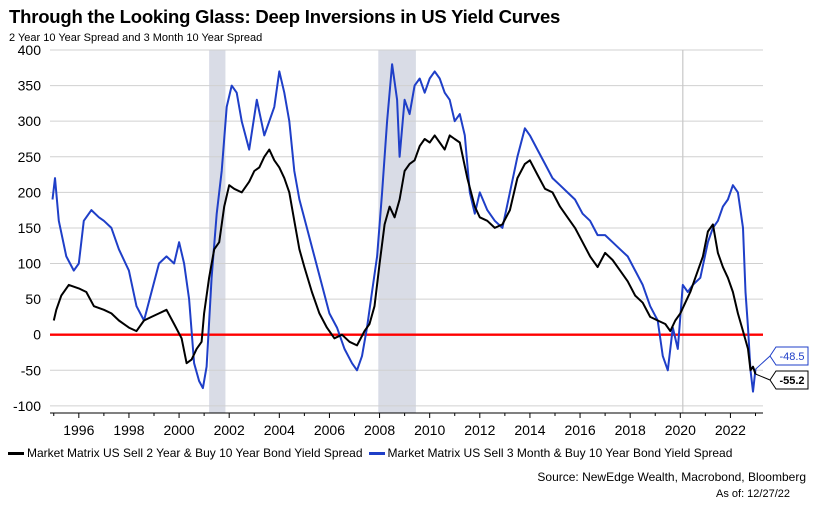 Image resolution: width=824 pixels, height=522 pixels. I want to click on x-tick-label: 2010, so click(429, 430).